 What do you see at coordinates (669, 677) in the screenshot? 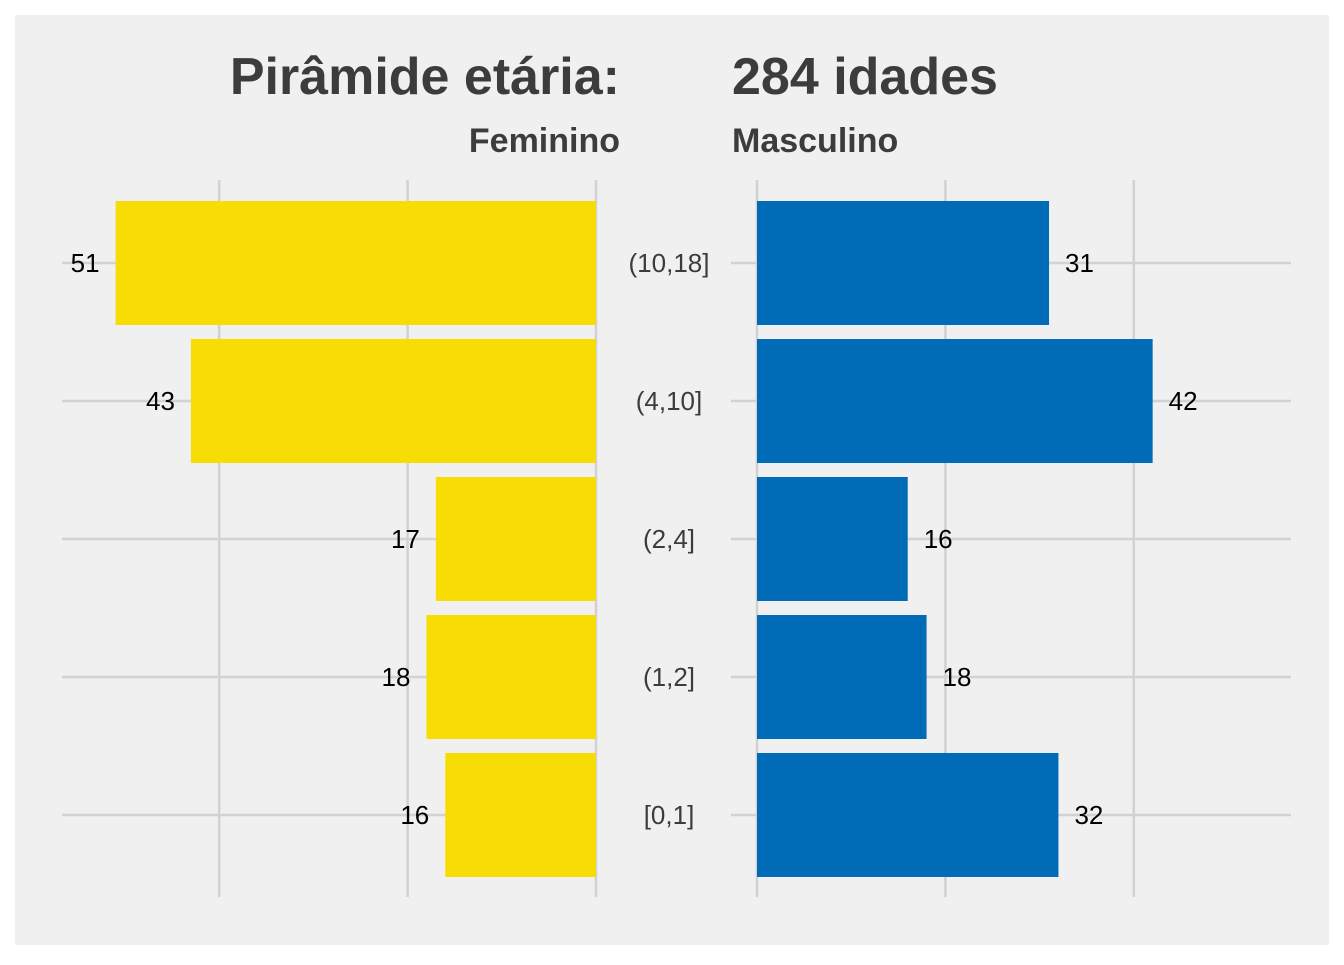
I see `age-group-label: (1,2]` at bounding box center [669, 677].